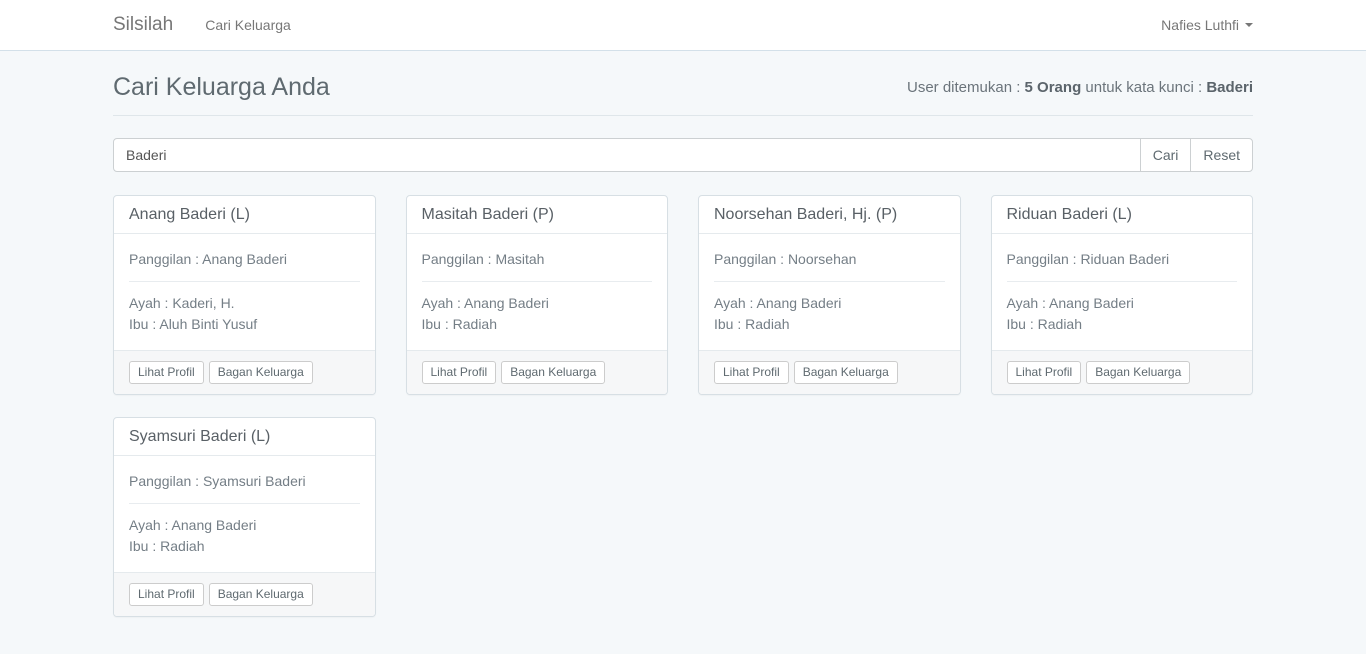  I want to click on card-column: Noorsehan Baderi, Hj. (P) Panggilan, so click(829, 294).